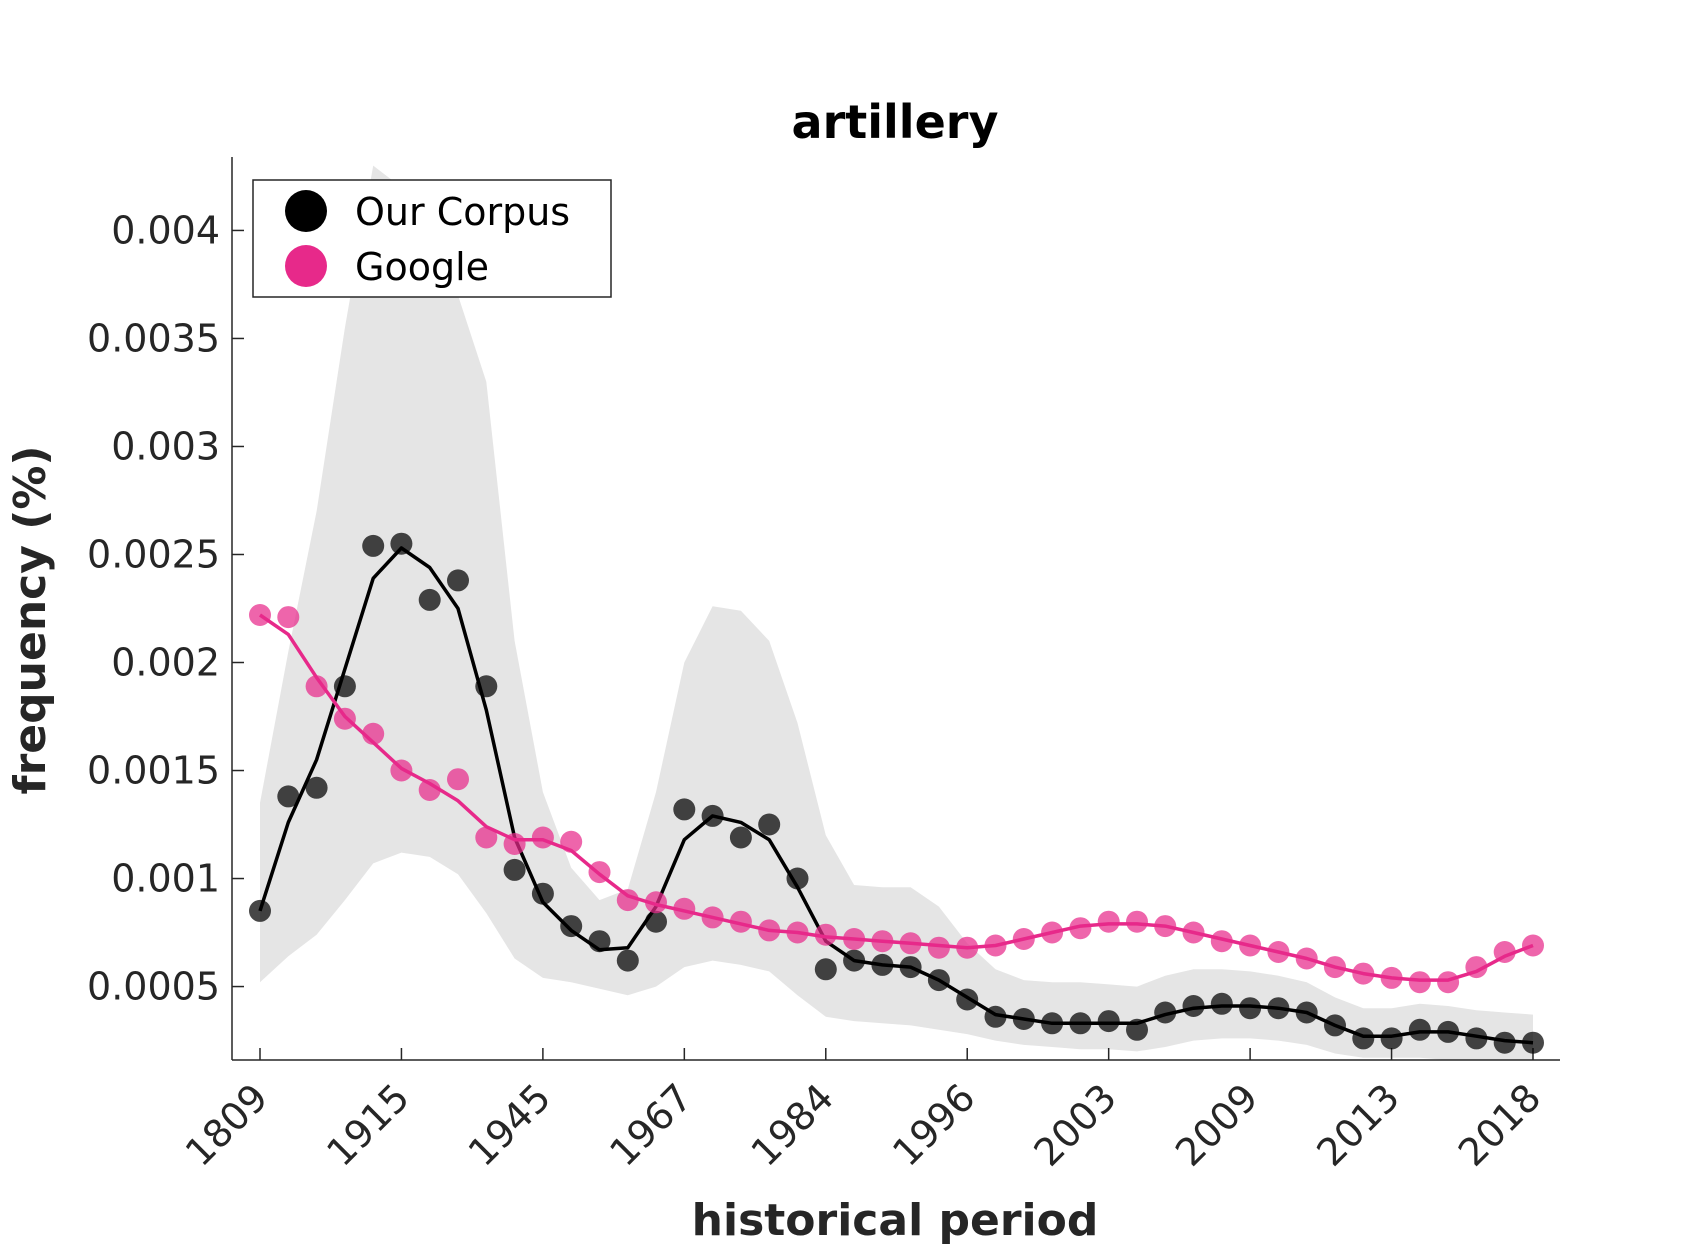 The image size is (1700, 1246). Describe the element at coordinates (1358, 1125) in the screenshot. I see `x-tick-label: 2013` at that location.